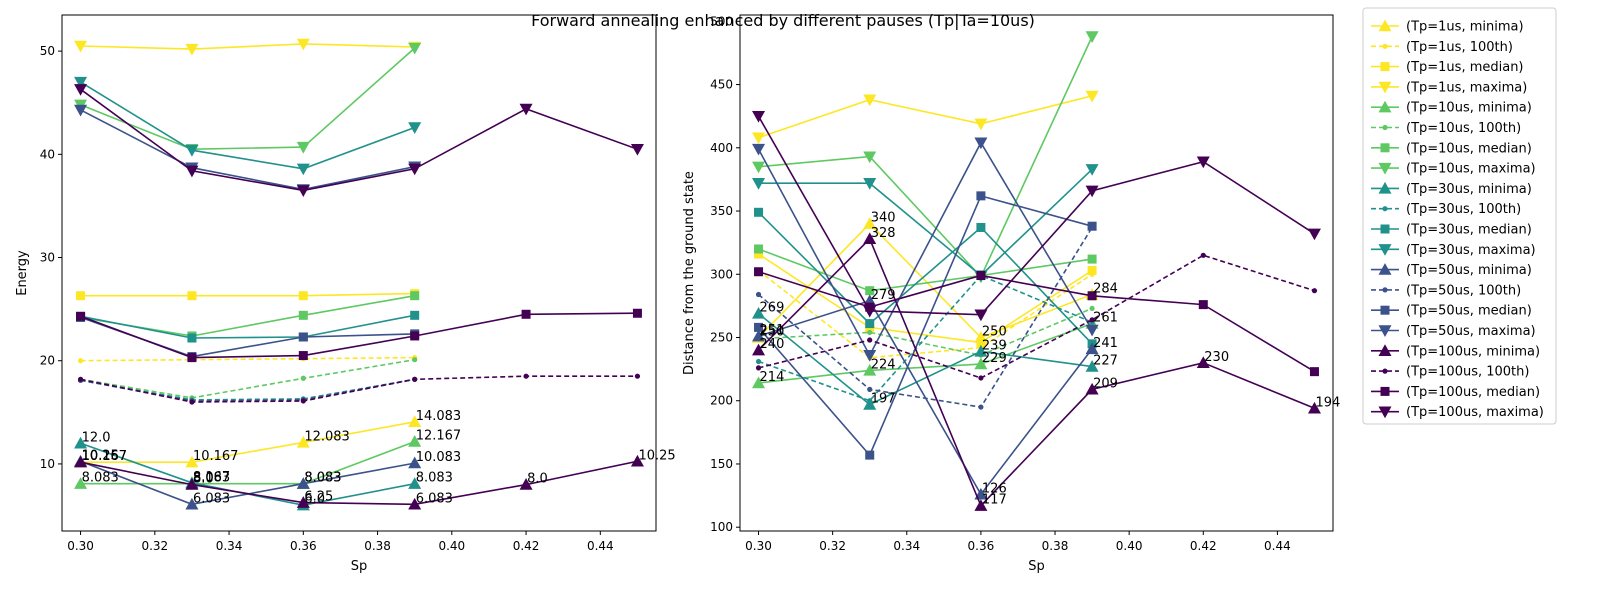 This screenshot has height=604, width=1600. Describe the element at coordinates (100, 455) in the screenshot. I see `data-label: 10.25` at that location.